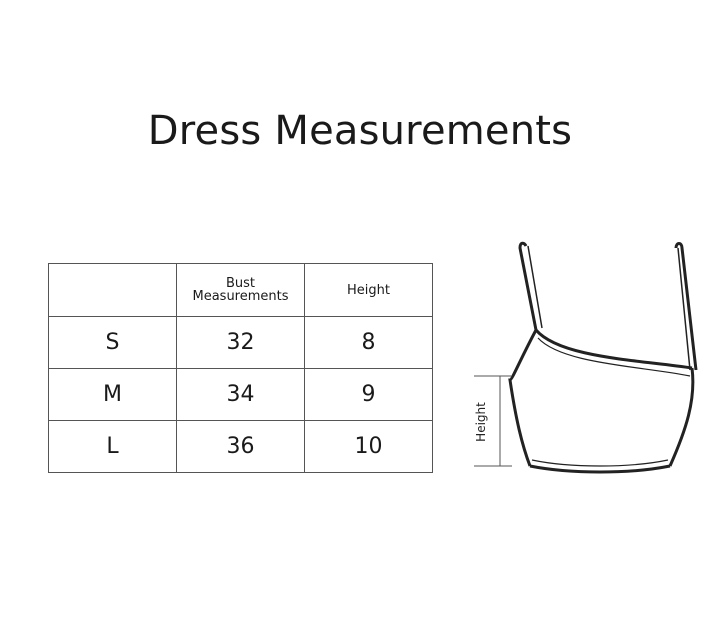 The width and height of the screenshot is (720, 639). I want to click on right-strap, so click(686, 306).